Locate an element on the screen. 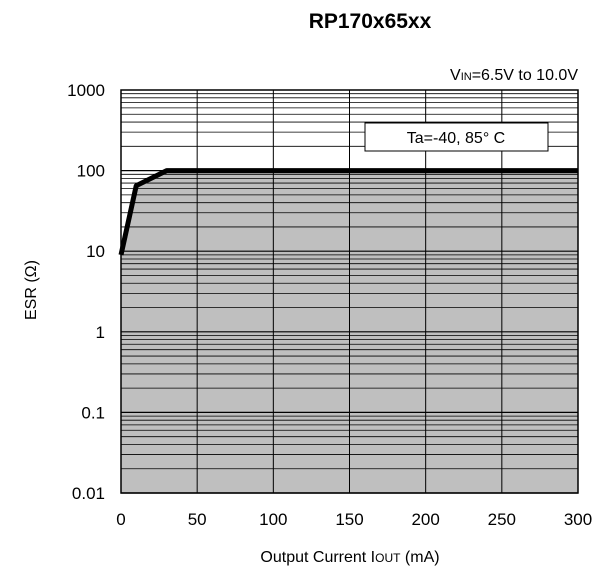 The height and width of the screenshot is (574, 606). condition-sub: IN is located at coordinates (466, 77).